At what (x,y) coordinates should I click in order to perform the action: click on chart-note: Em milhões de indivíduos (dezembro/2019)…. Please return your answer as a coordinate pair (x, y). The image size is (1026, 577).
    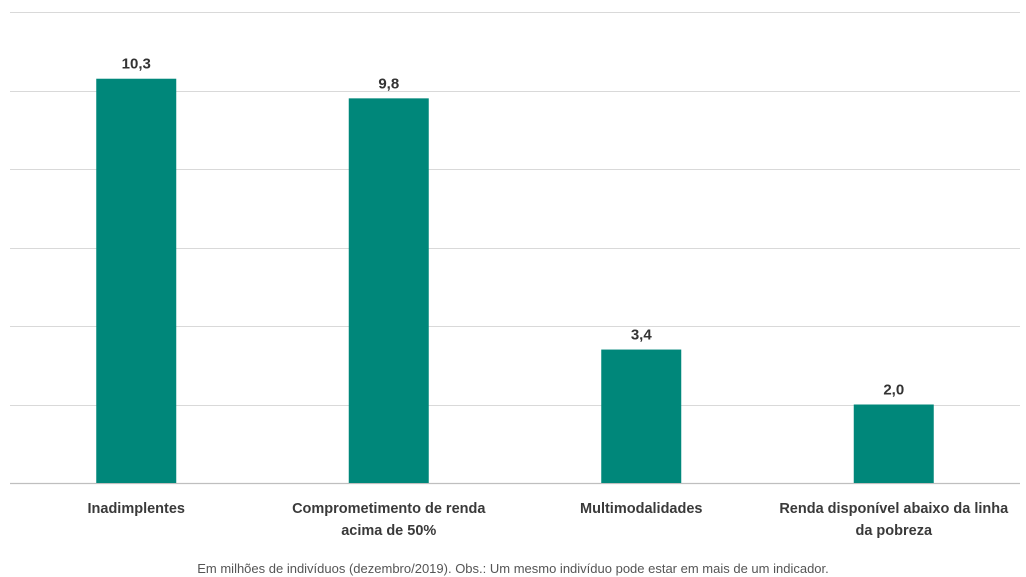
    Looking at the image, I should click on (513, 568).